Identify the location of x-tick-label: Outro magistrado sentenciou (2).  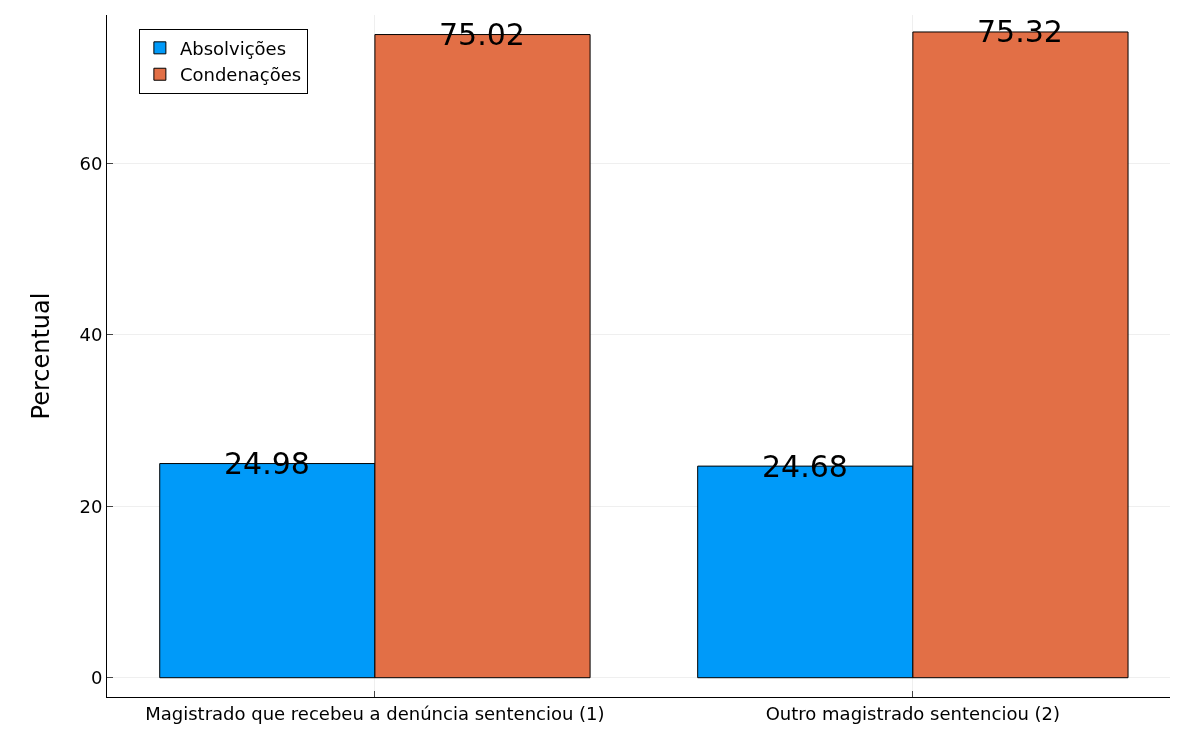
(913, 713).